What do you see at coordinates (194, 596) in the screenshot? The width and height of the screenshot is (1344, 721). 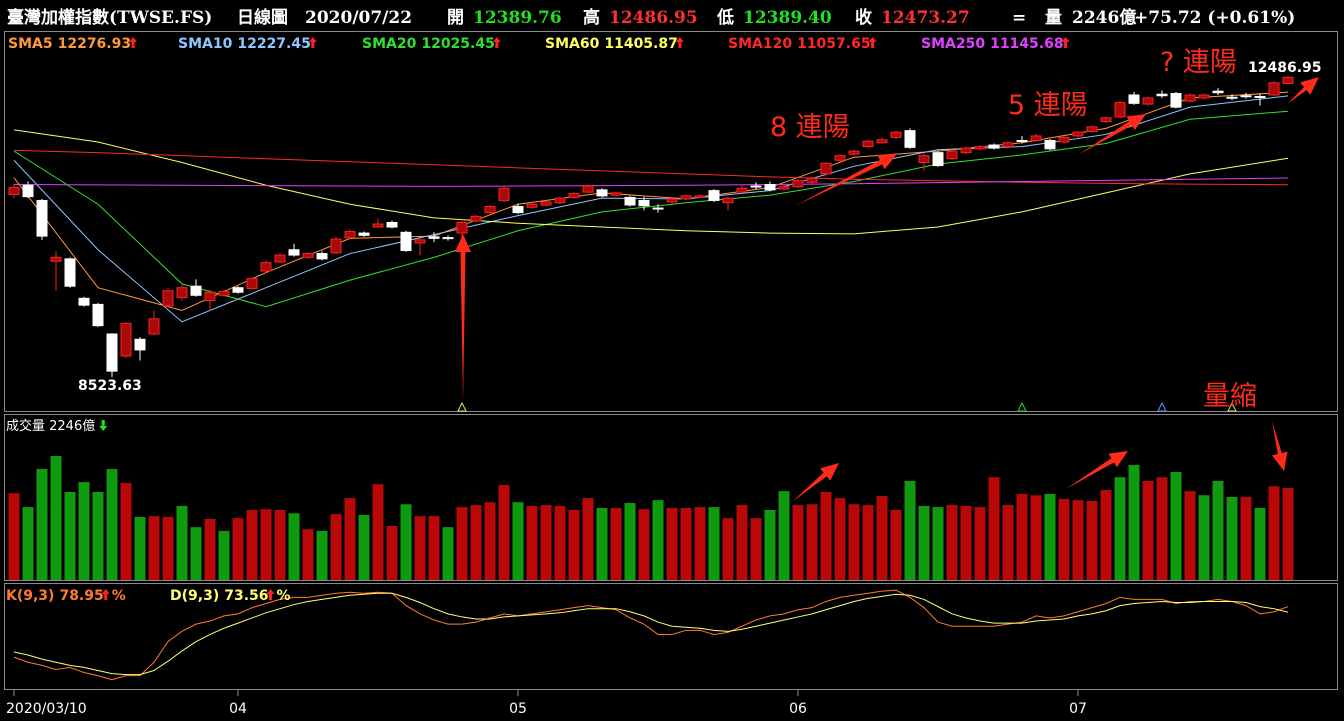 I see `kd-legend-name: D(9,3)` at bounding box center [194, 596].